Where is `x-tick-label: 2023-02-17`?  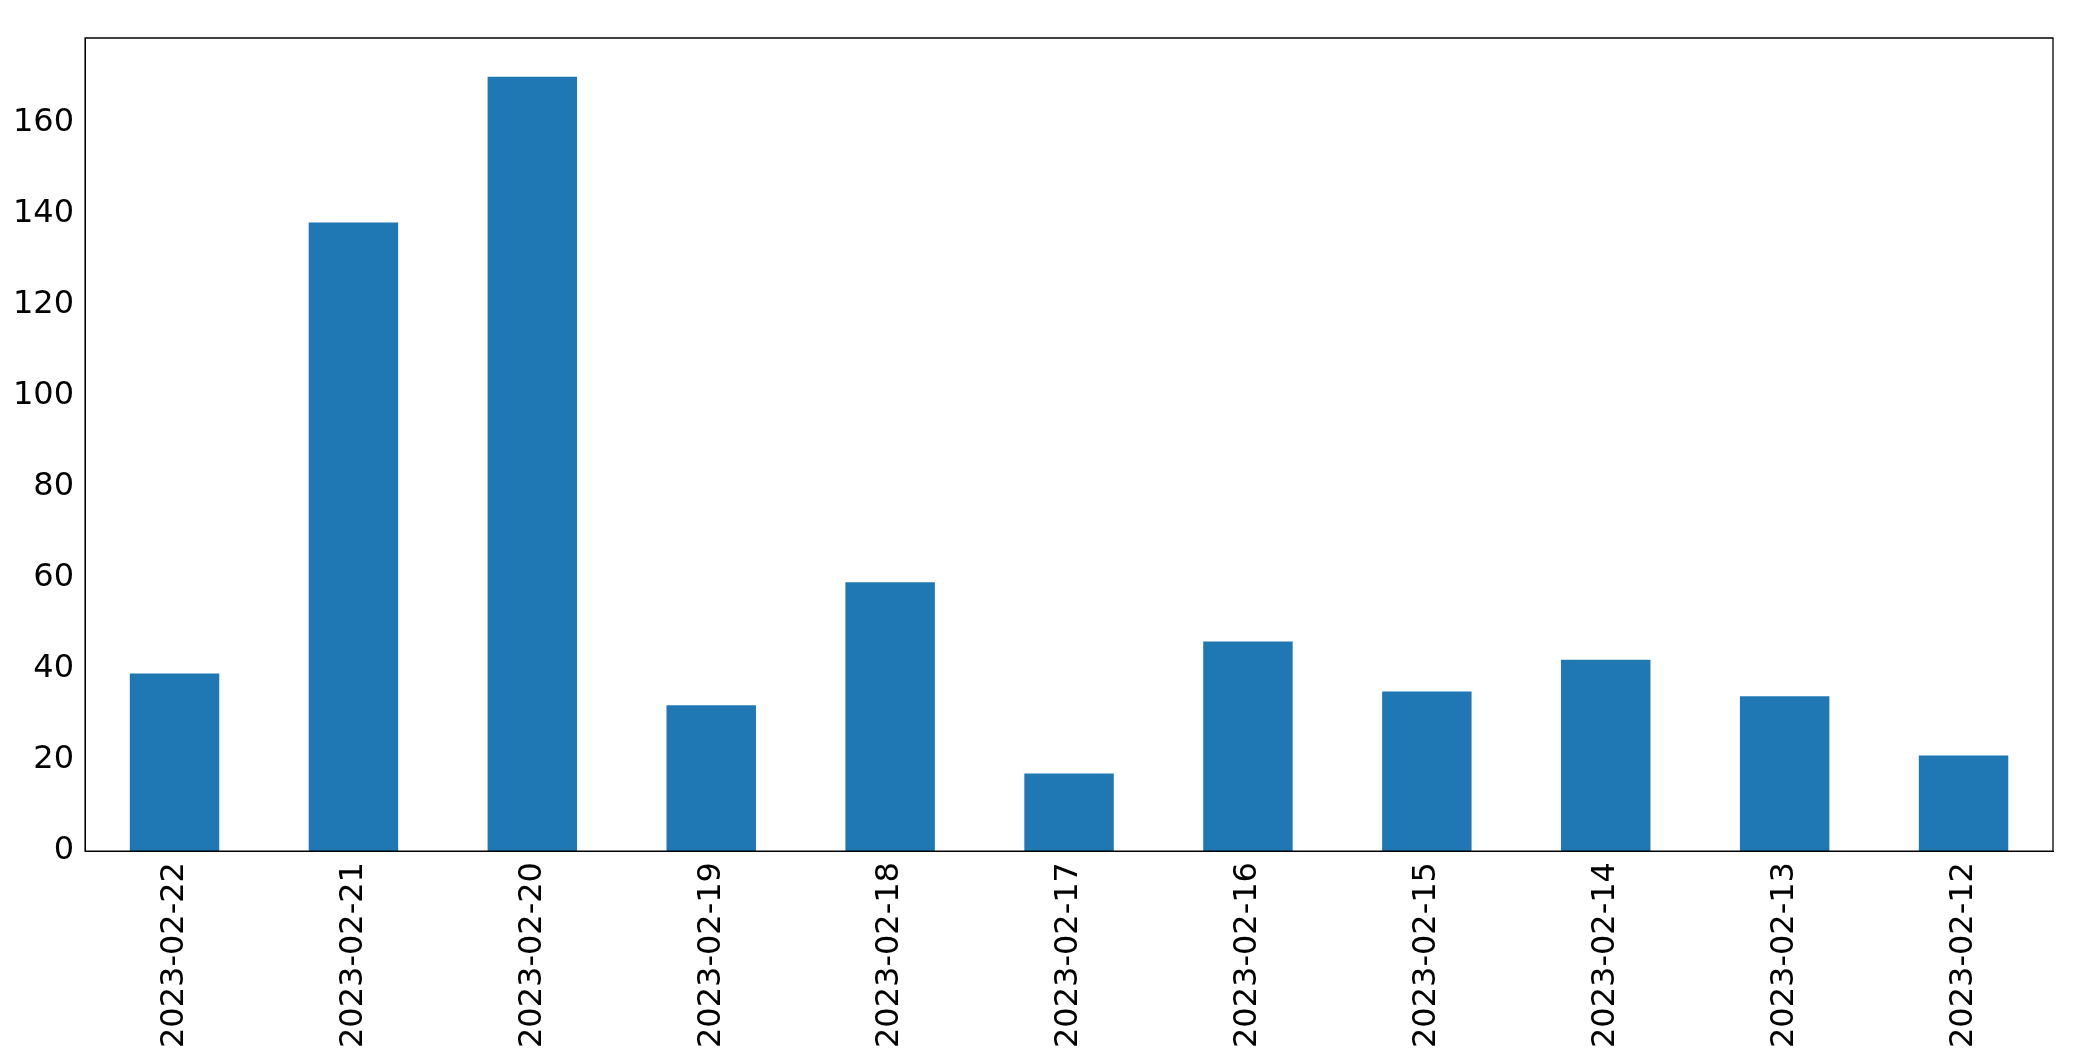 x-tick-label: 2023-02-17 is located at coordinates (1066, 955).